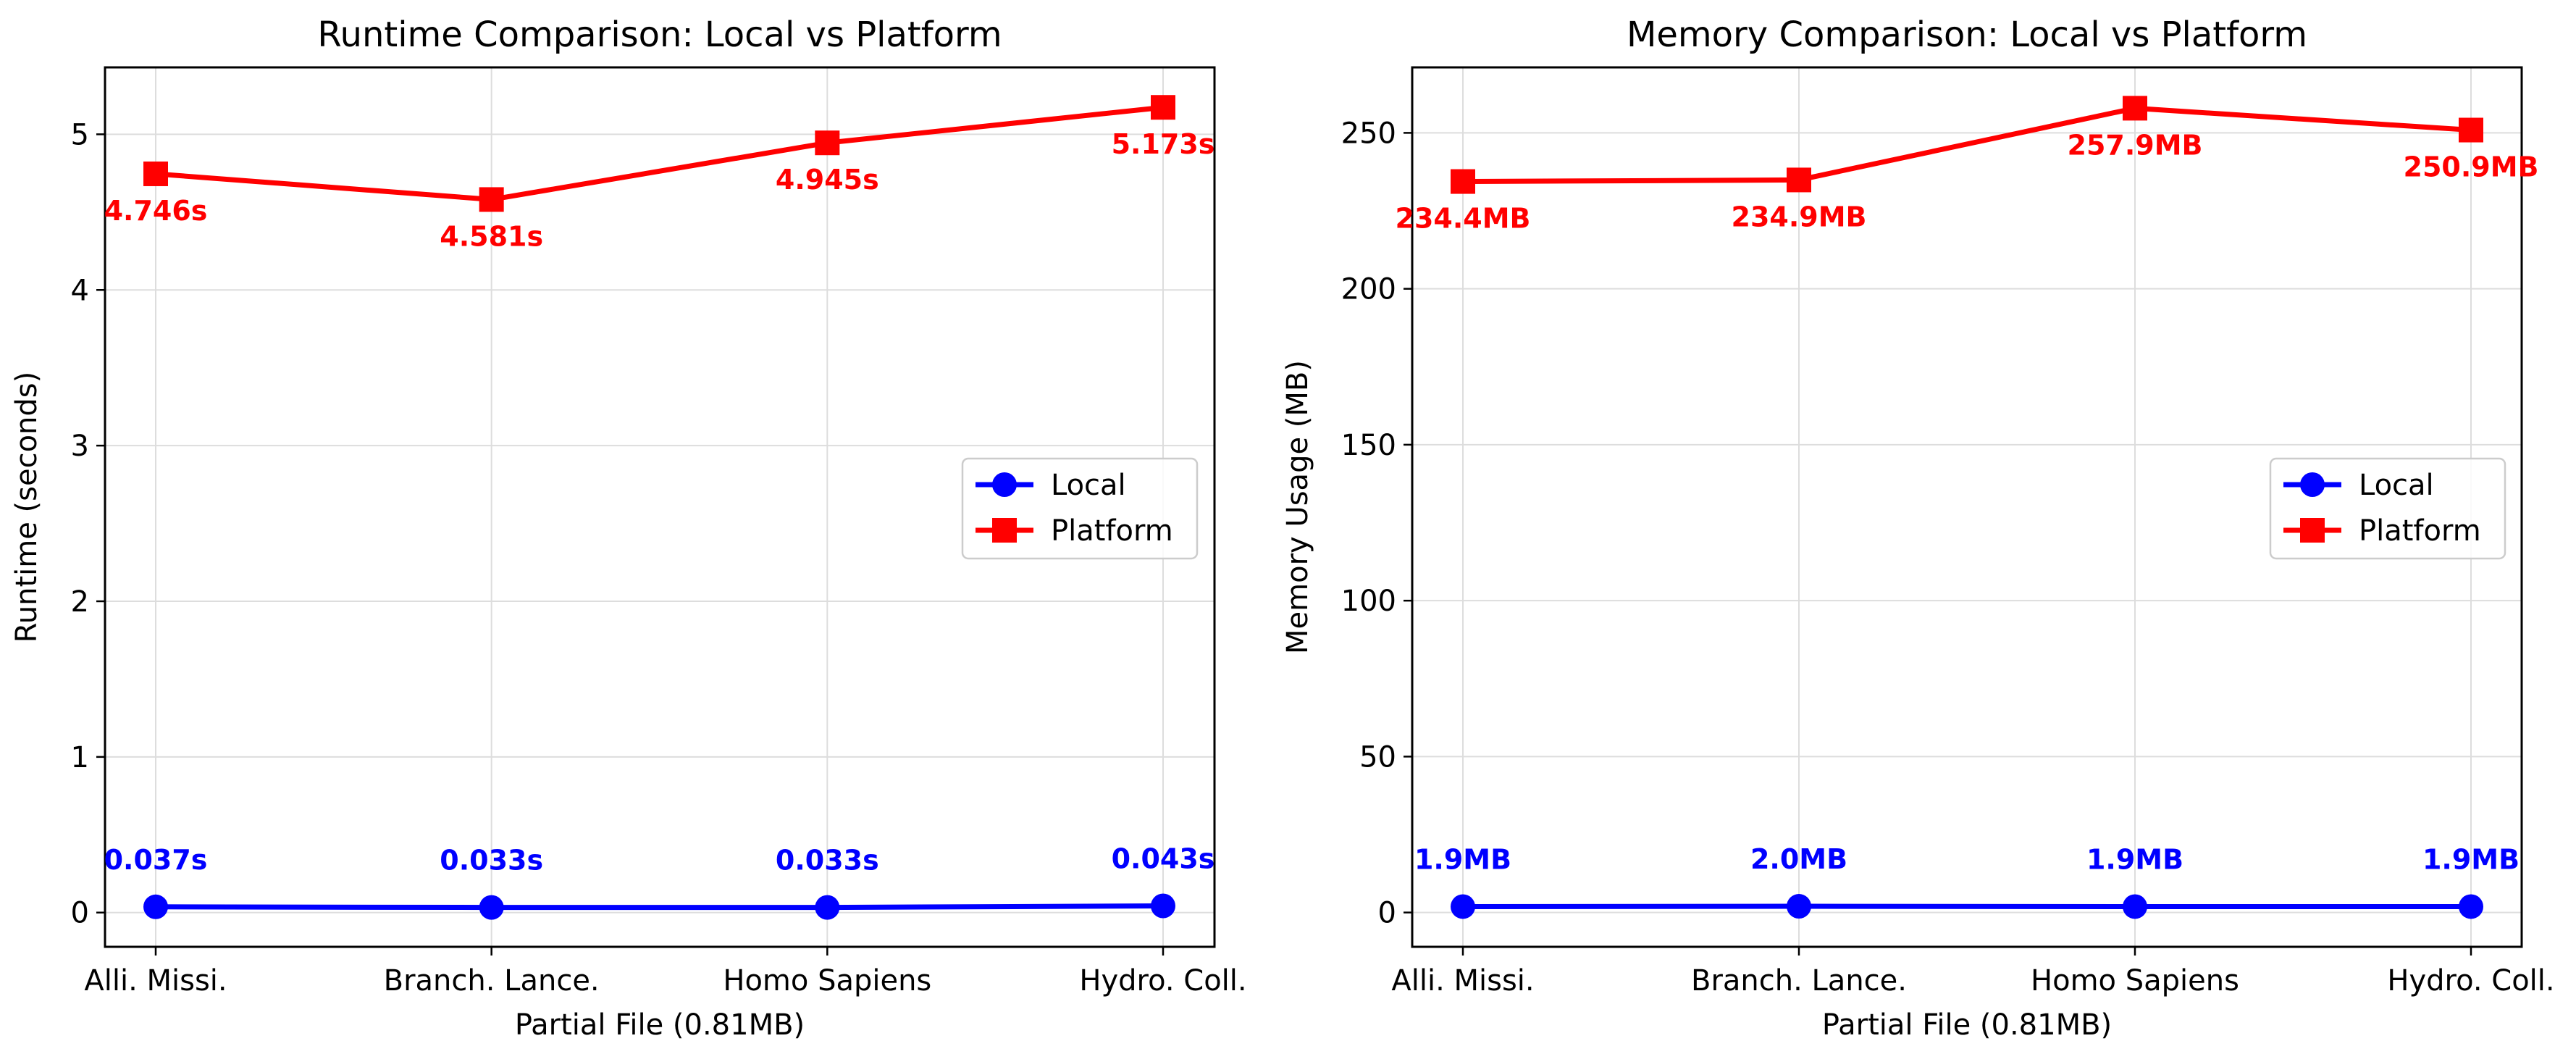 The image size is (2576, 1062). What do you see at coordinates (1463, 219) in the screenshot?
I see `data-label-platform: 234.4MB` at bounding box center [1463, 219].